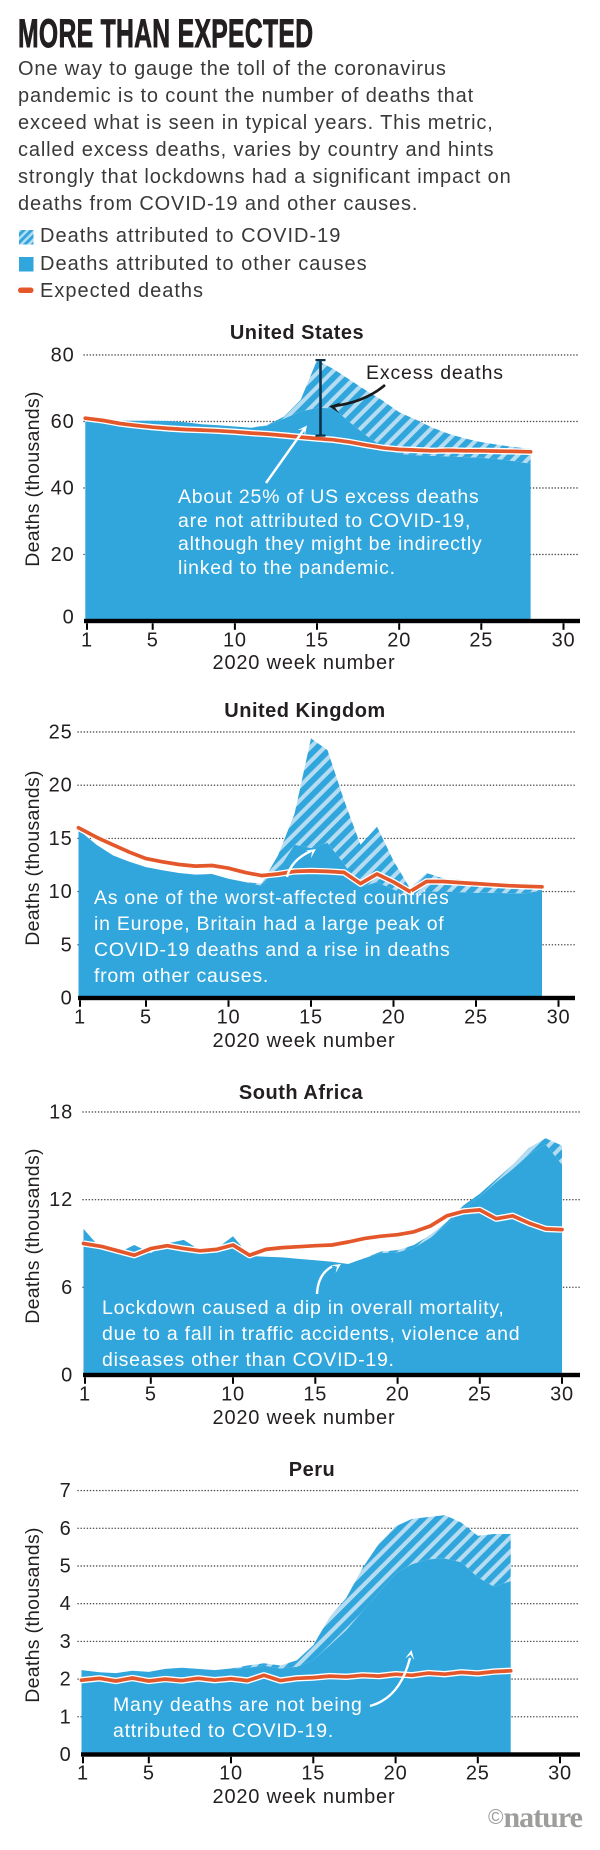  I want to click on svg-text: South Africa, so click(301, 1093).